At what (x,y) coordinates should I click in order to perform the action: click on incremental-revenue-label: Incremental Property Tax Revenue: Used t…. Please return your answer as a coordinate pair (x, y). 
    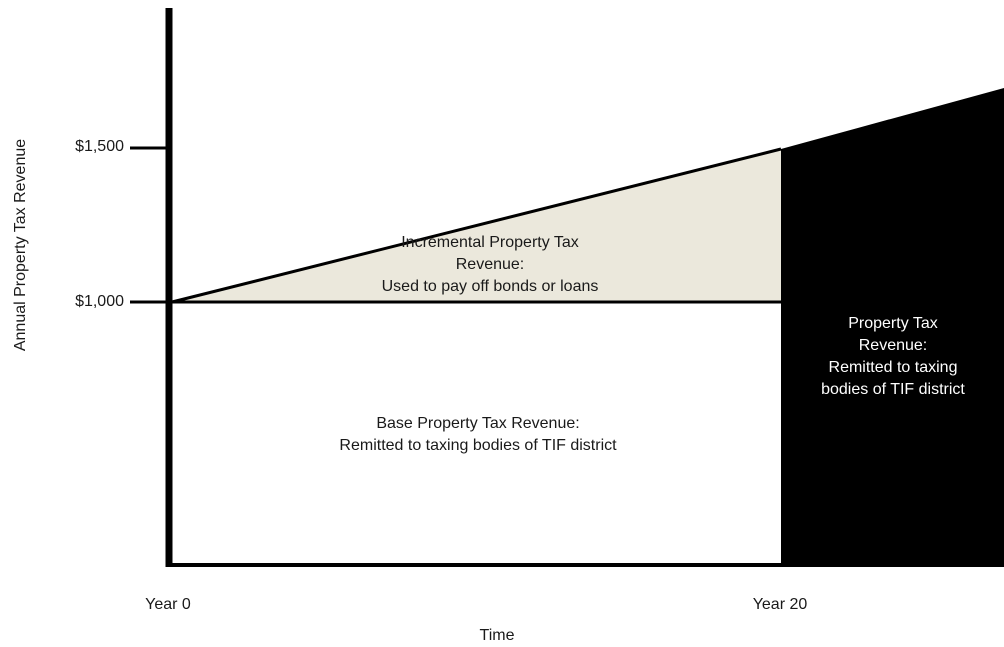
    Looking at the image, I should click on (490, 265).